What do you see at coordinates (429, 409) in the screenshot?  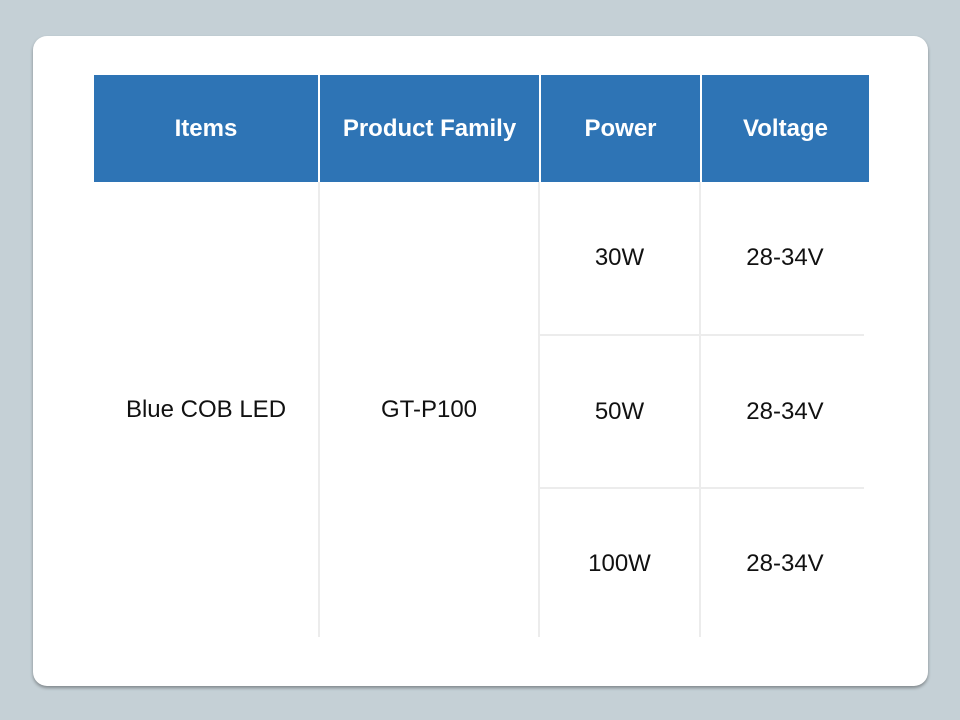 I see `cell-family: GT-P100` at bounding box center [429, 409].